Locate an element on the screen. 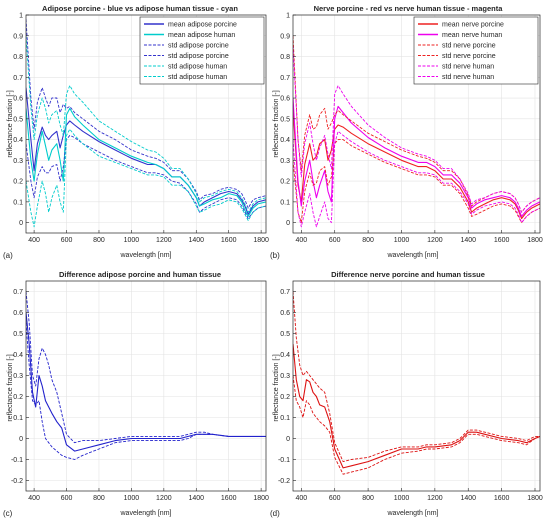 This screenshot has width=550, height=520. y-tick-label-a: 0.1 is located at coordinates (18, 202).